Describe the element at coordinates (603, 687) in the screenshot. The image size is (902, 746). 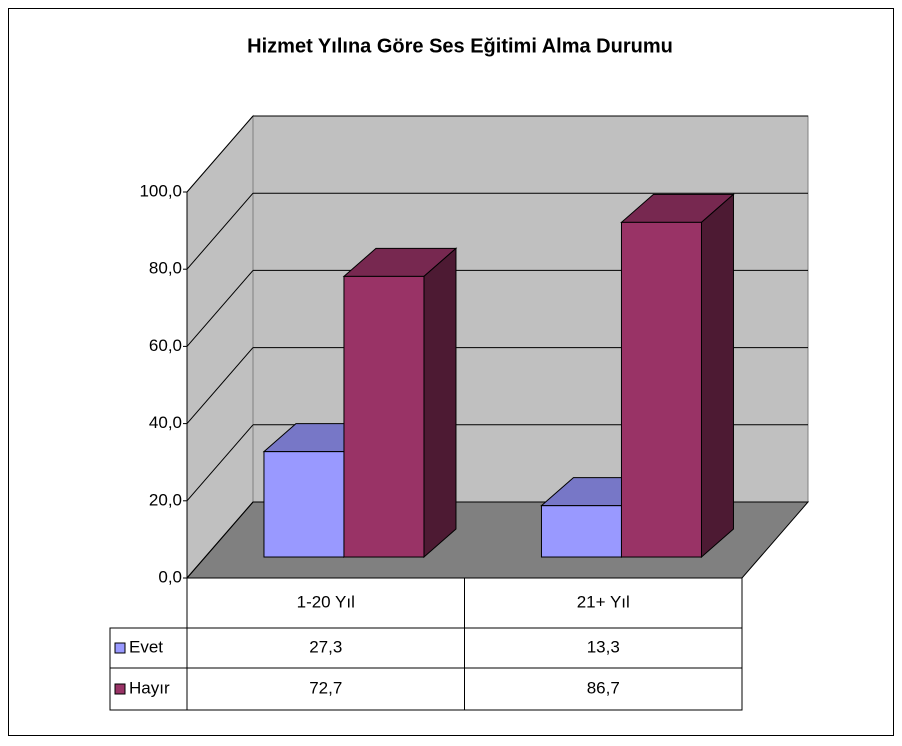
I see `table-value: 86,7` at that location.